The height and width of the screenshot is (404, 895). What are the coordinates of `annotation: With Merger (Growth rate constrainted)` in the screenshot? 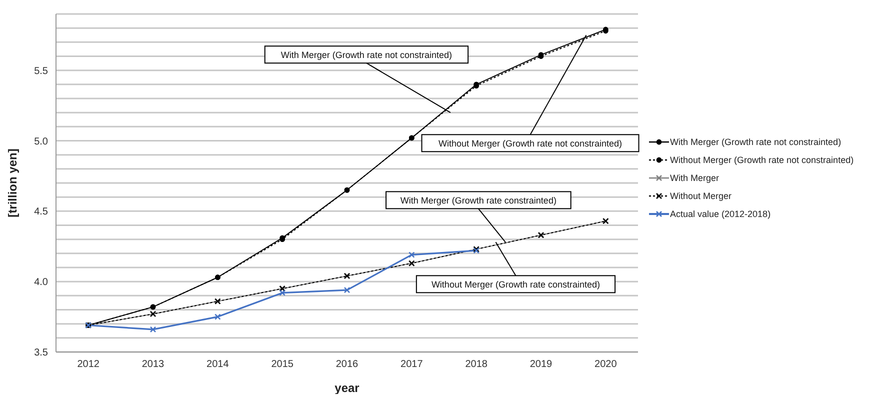 It's located at (478, 200).